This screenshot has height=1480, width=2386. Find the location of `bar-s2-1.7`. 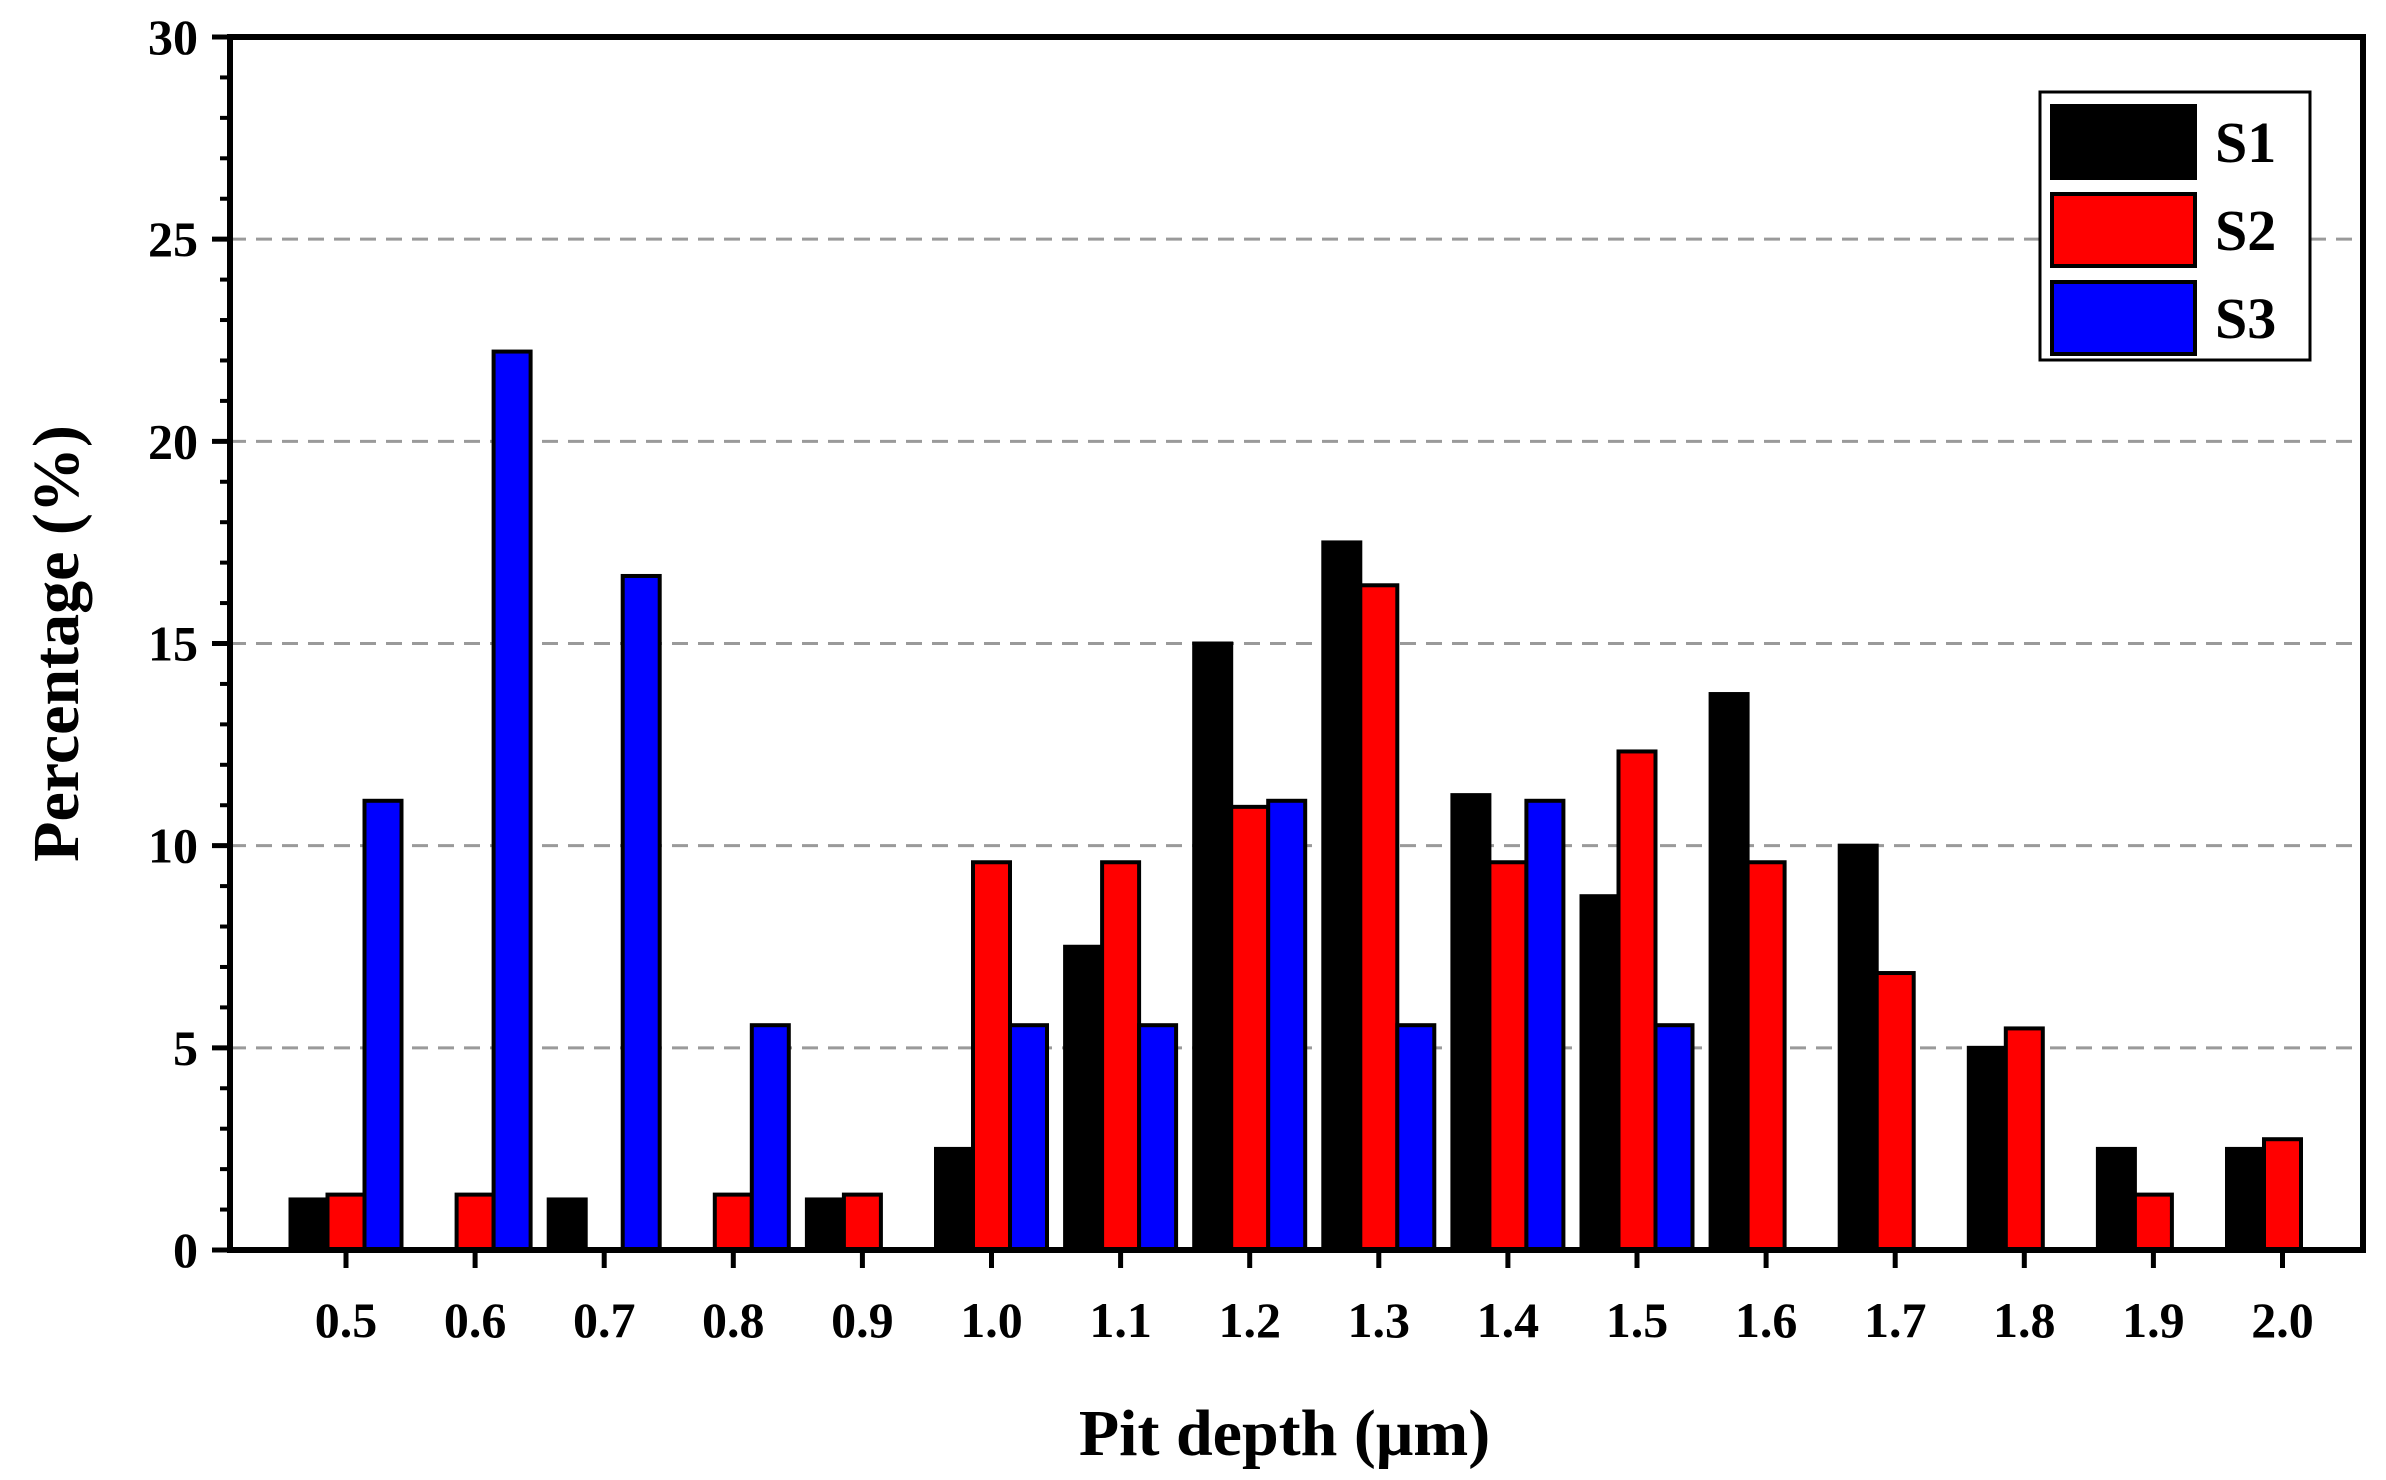

bar-s2-1.7 is located at coordinates (1895, 1111).